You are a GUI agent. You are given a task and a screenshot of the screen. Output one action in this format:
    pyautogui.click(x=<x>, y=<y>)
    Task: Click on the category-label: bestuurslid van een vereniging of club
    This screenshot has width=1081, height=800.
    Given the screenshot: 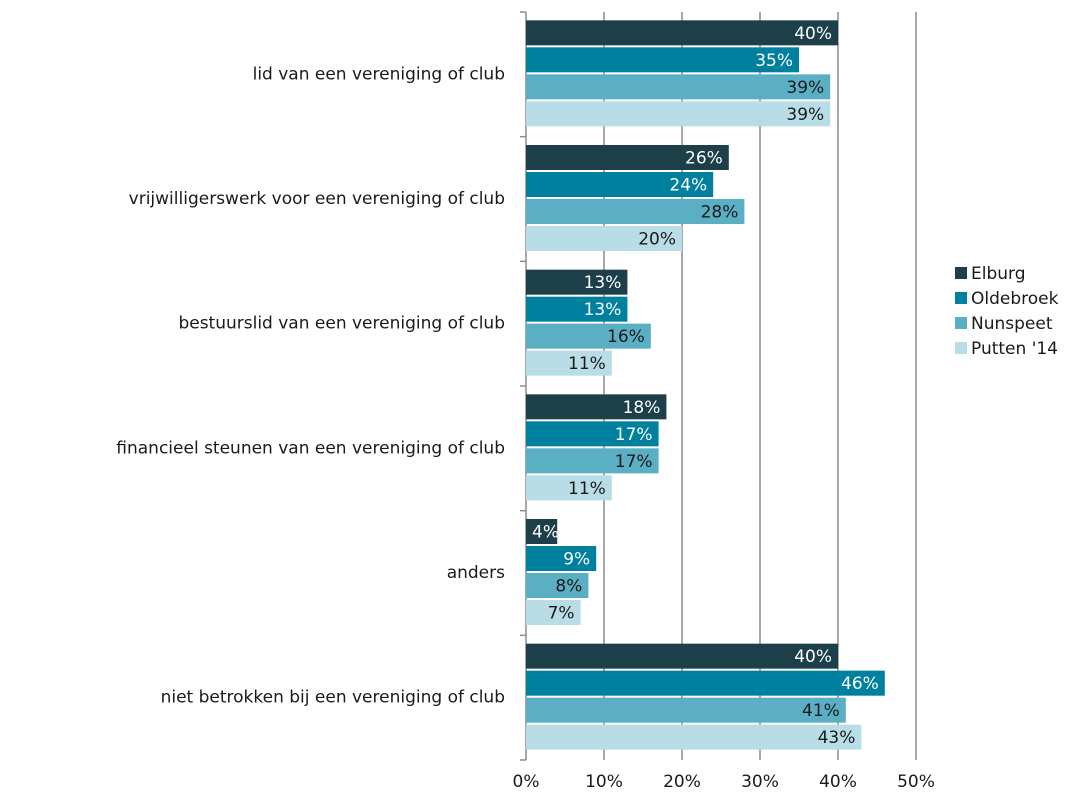 What is the action you would take?
    pyautogui.click(x=341, y=324)
    